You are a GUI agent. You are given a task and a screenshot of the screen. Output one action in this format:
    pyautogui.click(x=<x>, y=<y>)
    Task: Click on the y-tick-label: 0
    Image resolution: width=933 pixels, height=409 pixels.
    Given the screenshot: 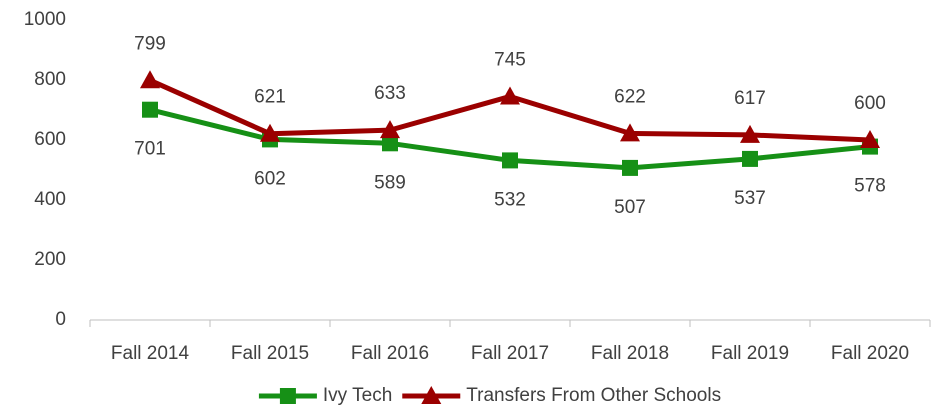 What is the action you would take?
    pyautogui.click(x=60, y=319)
    